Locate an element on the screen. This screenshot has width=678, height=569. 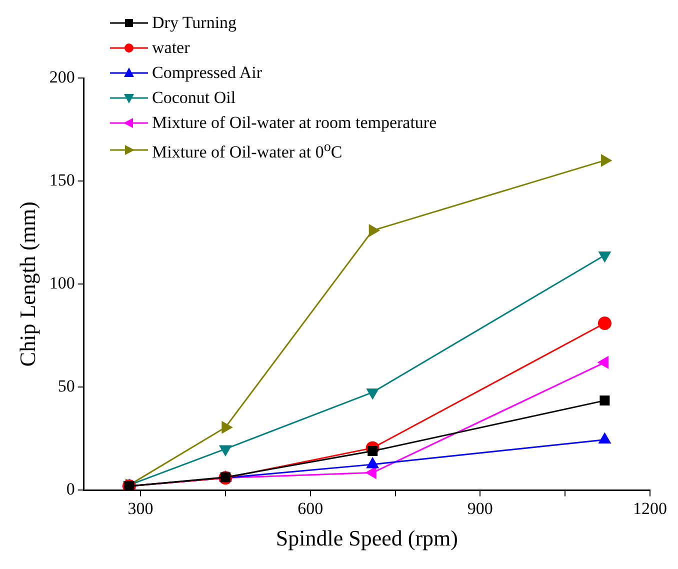
y-tick-label: 0 is located at coordinates (70, 489).